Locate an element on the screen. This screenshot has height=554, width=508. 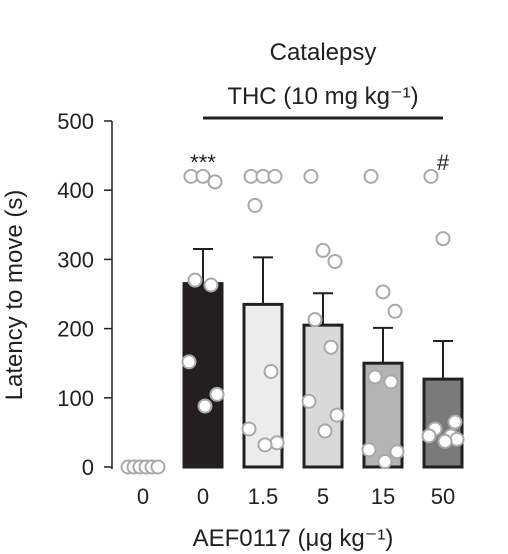
y-tick-label: 200 is located at coordinates (75, 329).